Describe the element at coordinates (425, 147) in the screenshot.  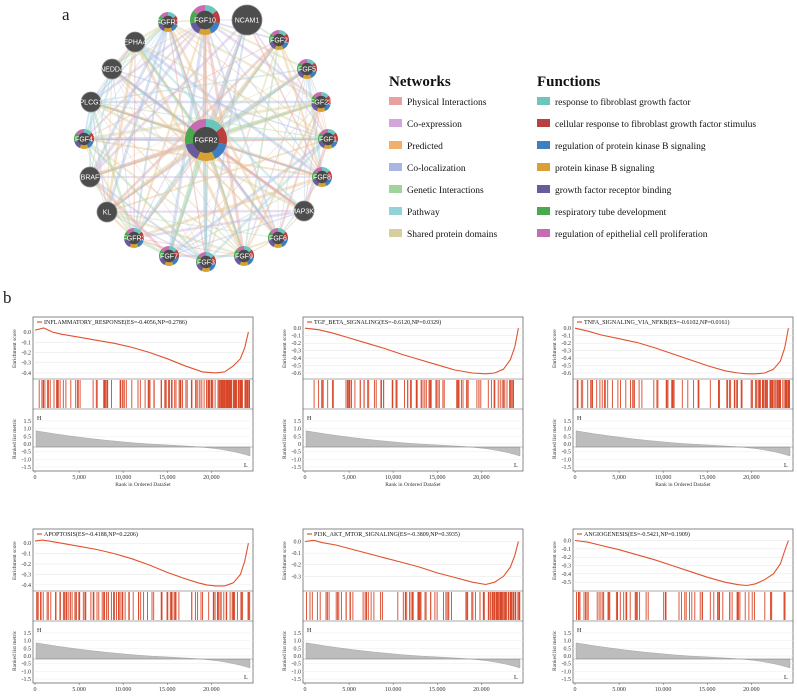
I see `legend-item-network: Predicted` at that location.